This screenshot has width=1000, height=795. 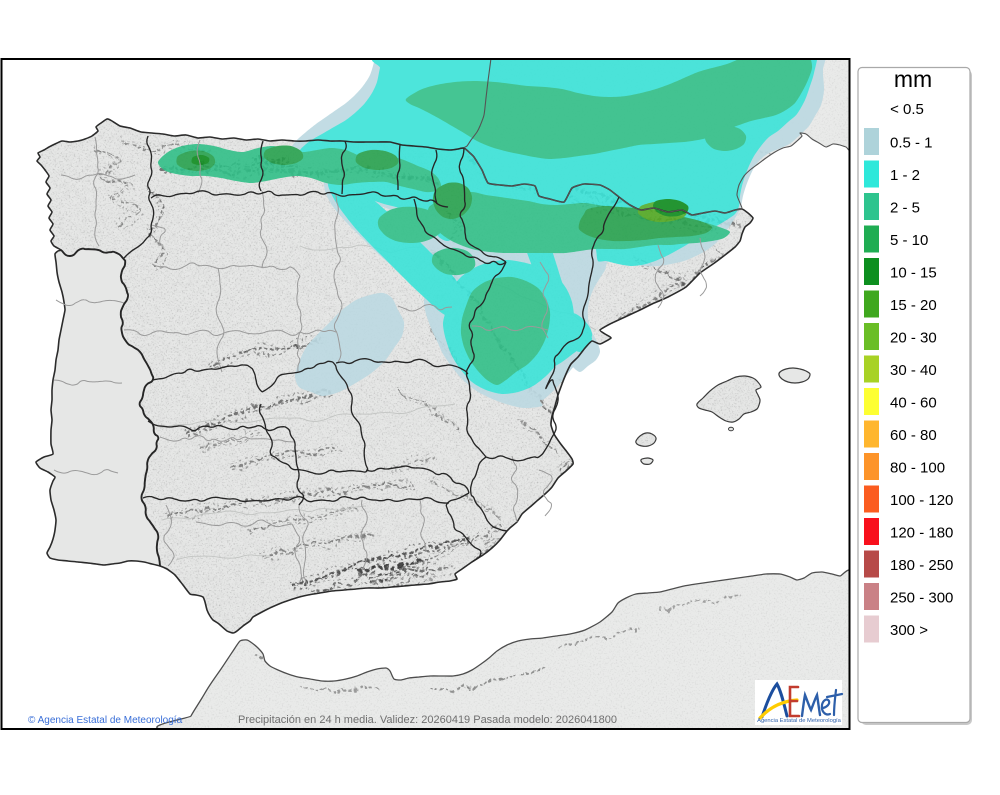 I want to click on svg-text:Agencia Estatal de Meteorologí: Agencia Estatal de Meteorología, so click(x=799, y=721).